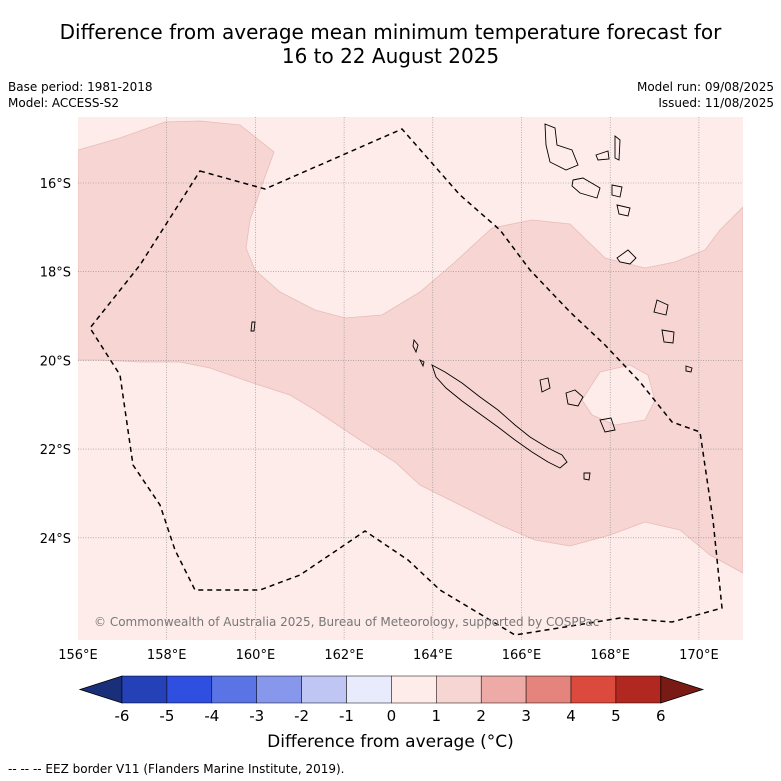  I want to click on chesterfield-islands-coastline, so click(337, 344).